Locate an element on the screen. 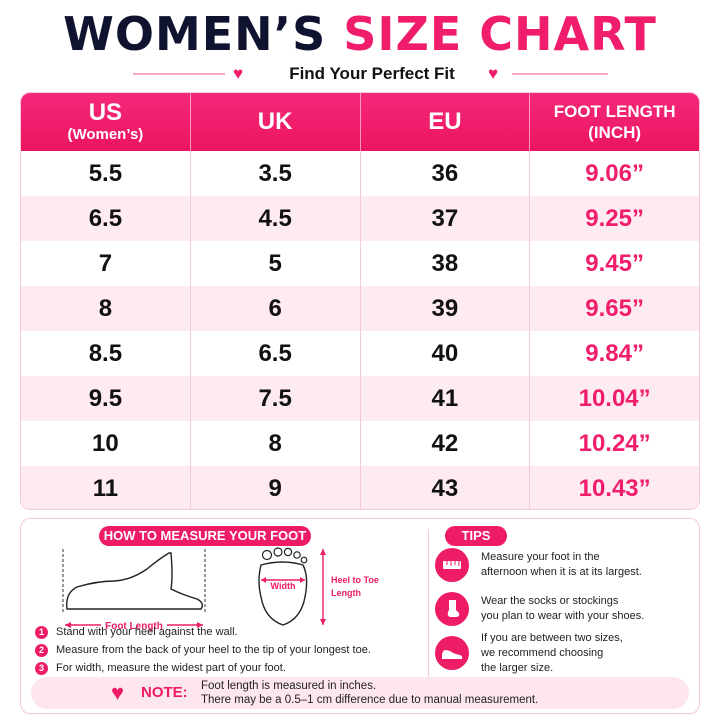 This screenshot has height=720, width=720. table-row: 11 9 43 10.43” is located at coordinates (360, 487).